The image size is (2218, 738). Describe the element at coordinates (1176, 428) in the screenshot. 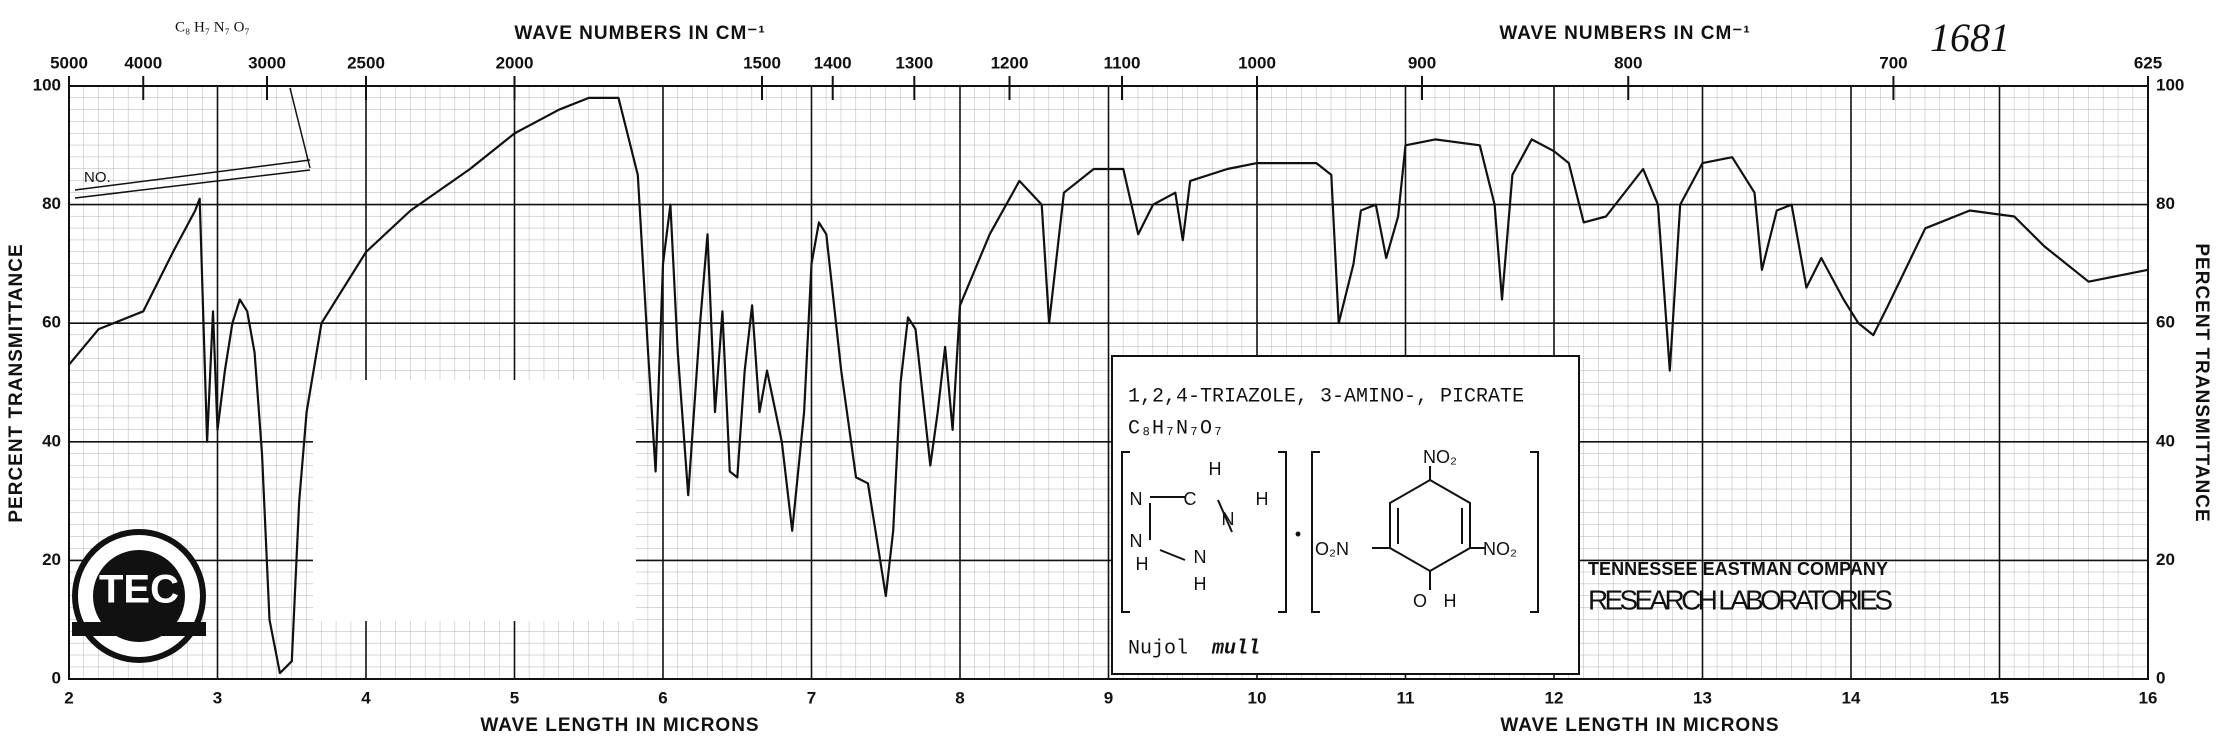

I see `compound-formula: C₈H₇N₇O₇` at that location.